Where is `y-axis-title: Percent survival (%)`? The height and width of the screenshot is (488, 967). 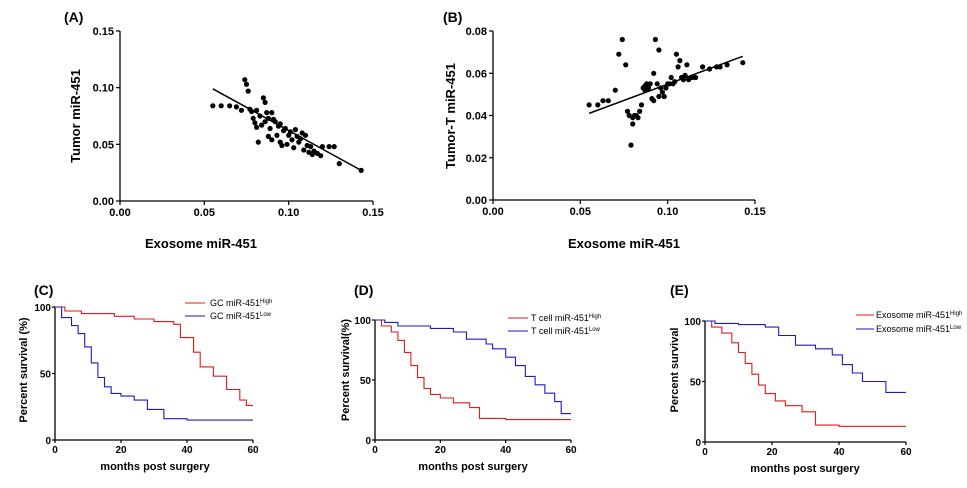
y-axis-title: Percent survival (%) is located at coordinates (24, 369).